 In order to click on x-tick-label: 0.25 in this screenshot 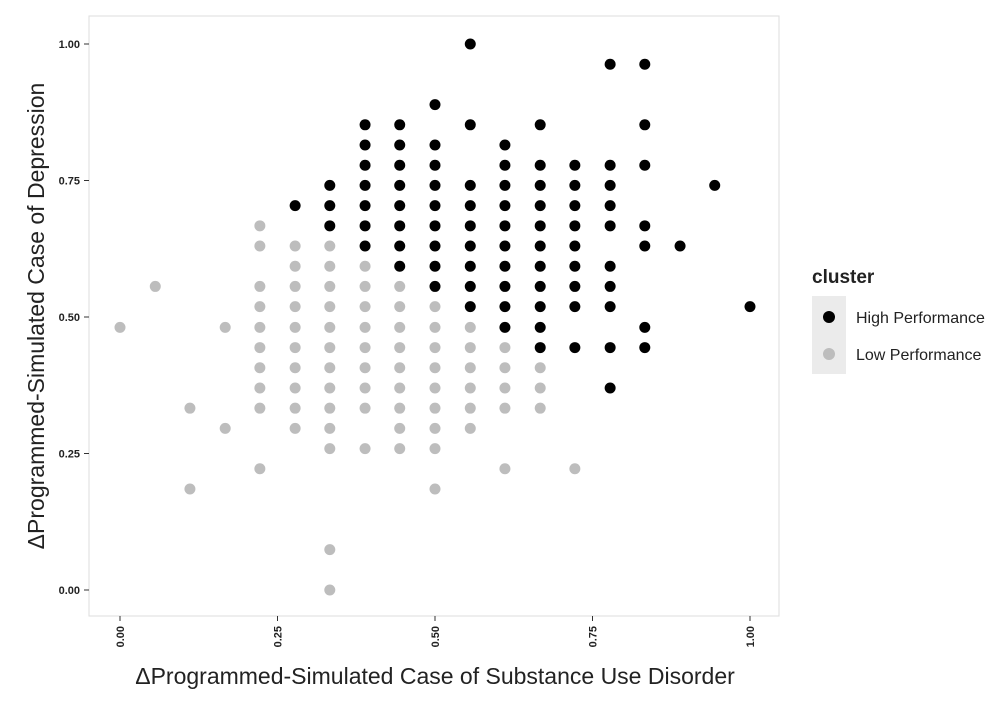, I will do `click(279, 636)`.